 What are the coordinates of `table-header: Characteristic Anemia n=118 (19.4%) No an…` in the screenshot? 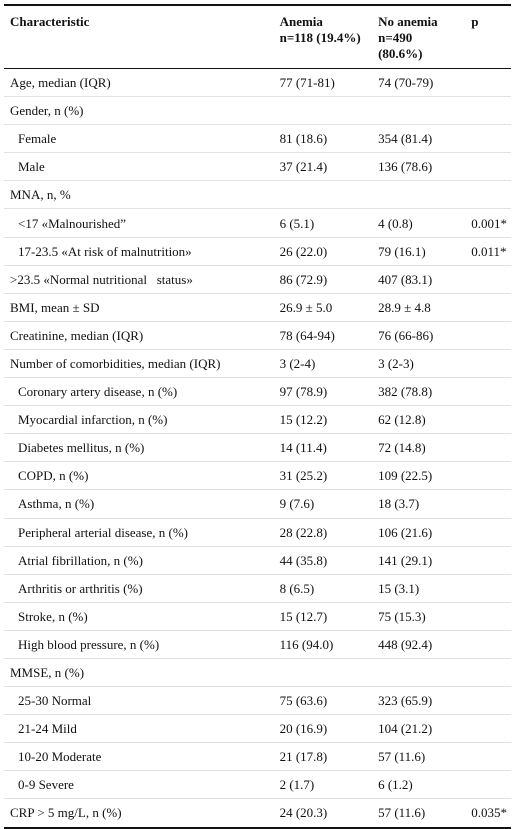 It's located at (257, 37).